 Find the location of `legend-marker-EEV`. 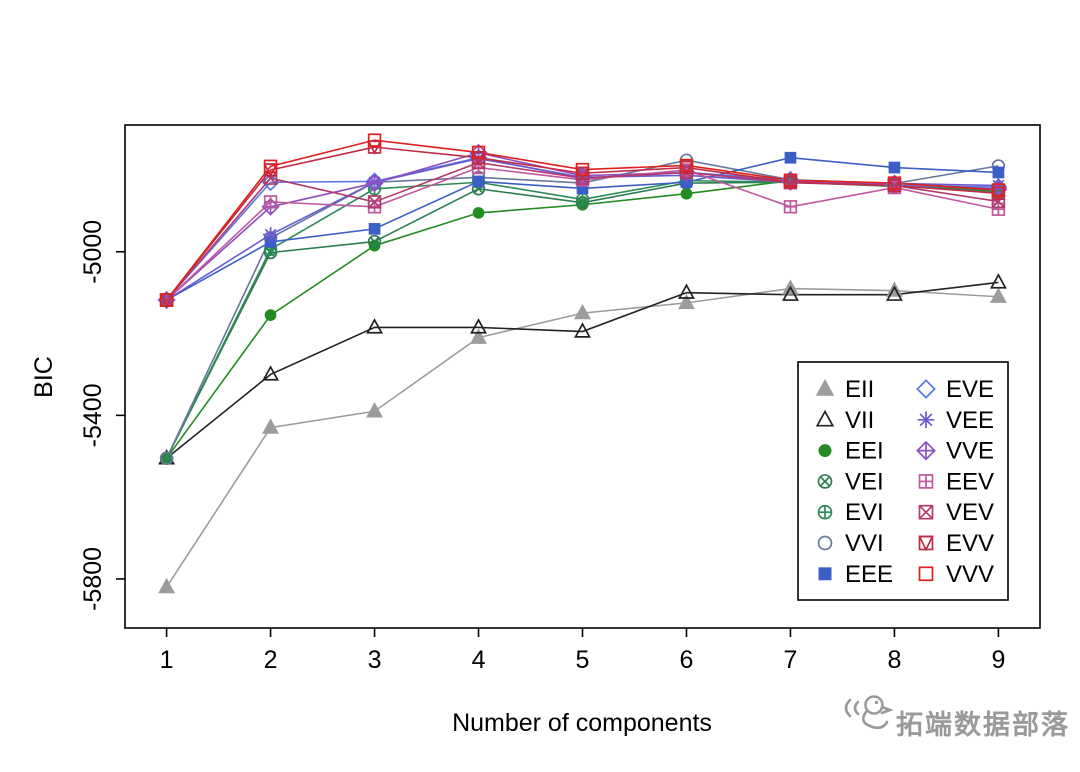

legend-marker-EEV is located at coordinates (926, 481).